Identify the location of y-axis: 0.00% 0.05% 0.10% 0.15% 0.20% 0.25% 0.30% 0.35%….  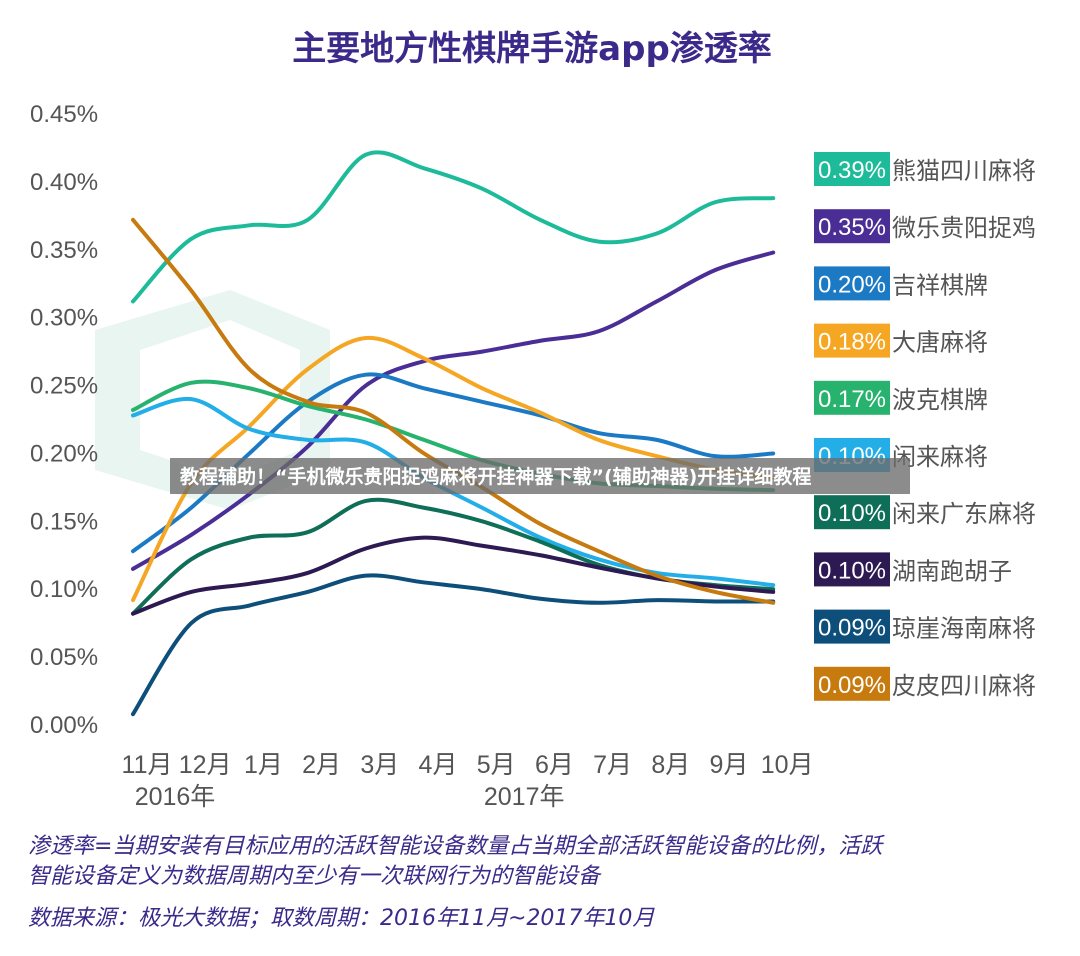
(64, 420).